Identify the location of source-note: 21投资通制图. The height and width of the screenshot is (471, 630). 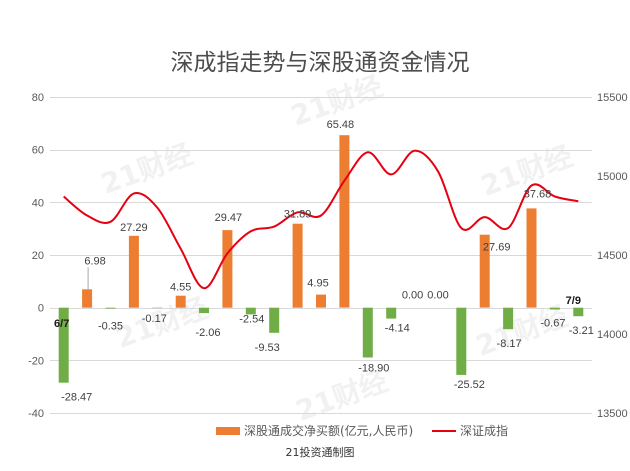
(320, 452).